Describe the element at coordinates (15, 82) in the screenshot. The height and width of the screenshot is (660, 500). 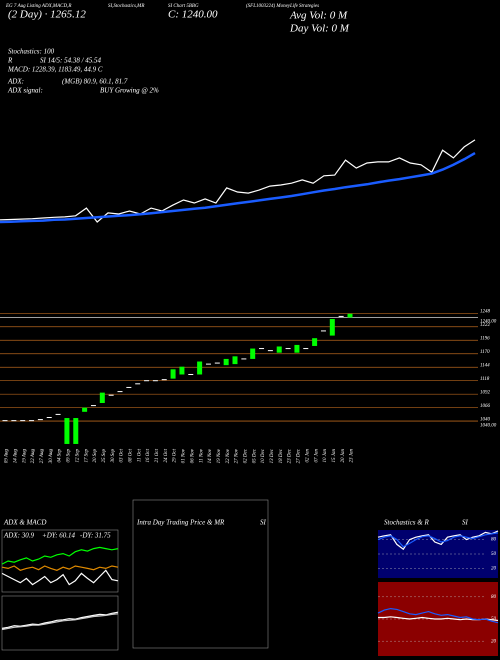
I see `info: ADX:` at that location.